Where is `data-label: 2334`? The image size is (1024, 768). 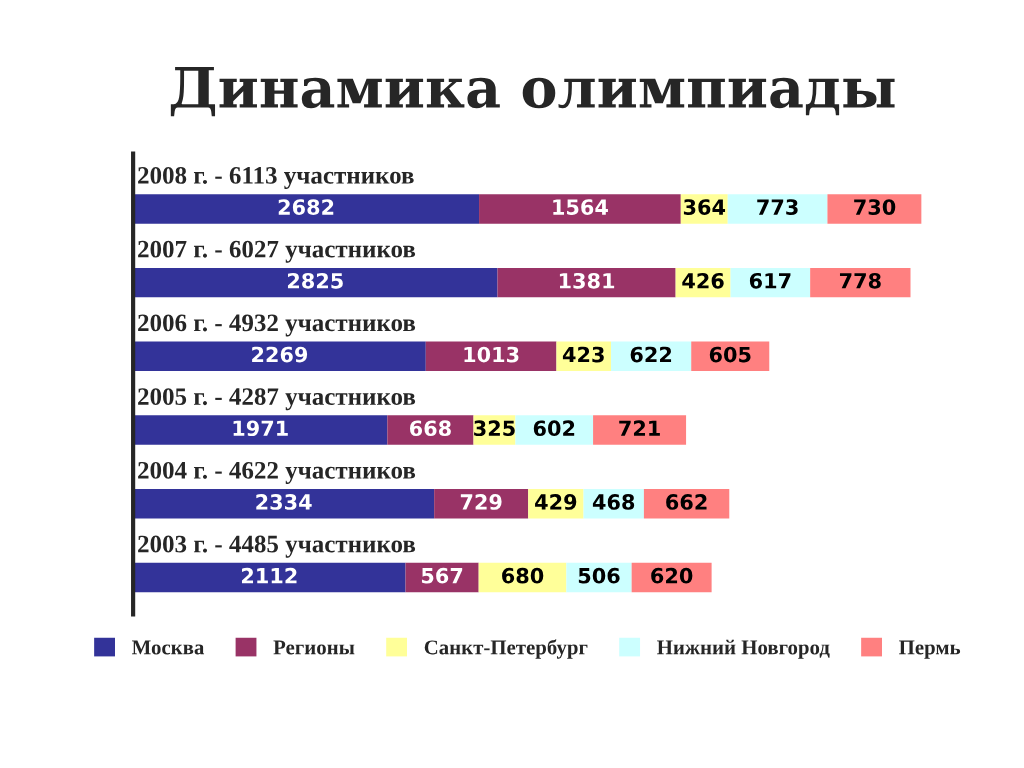 data-label: 2334 is located at coordinates (284, 502).